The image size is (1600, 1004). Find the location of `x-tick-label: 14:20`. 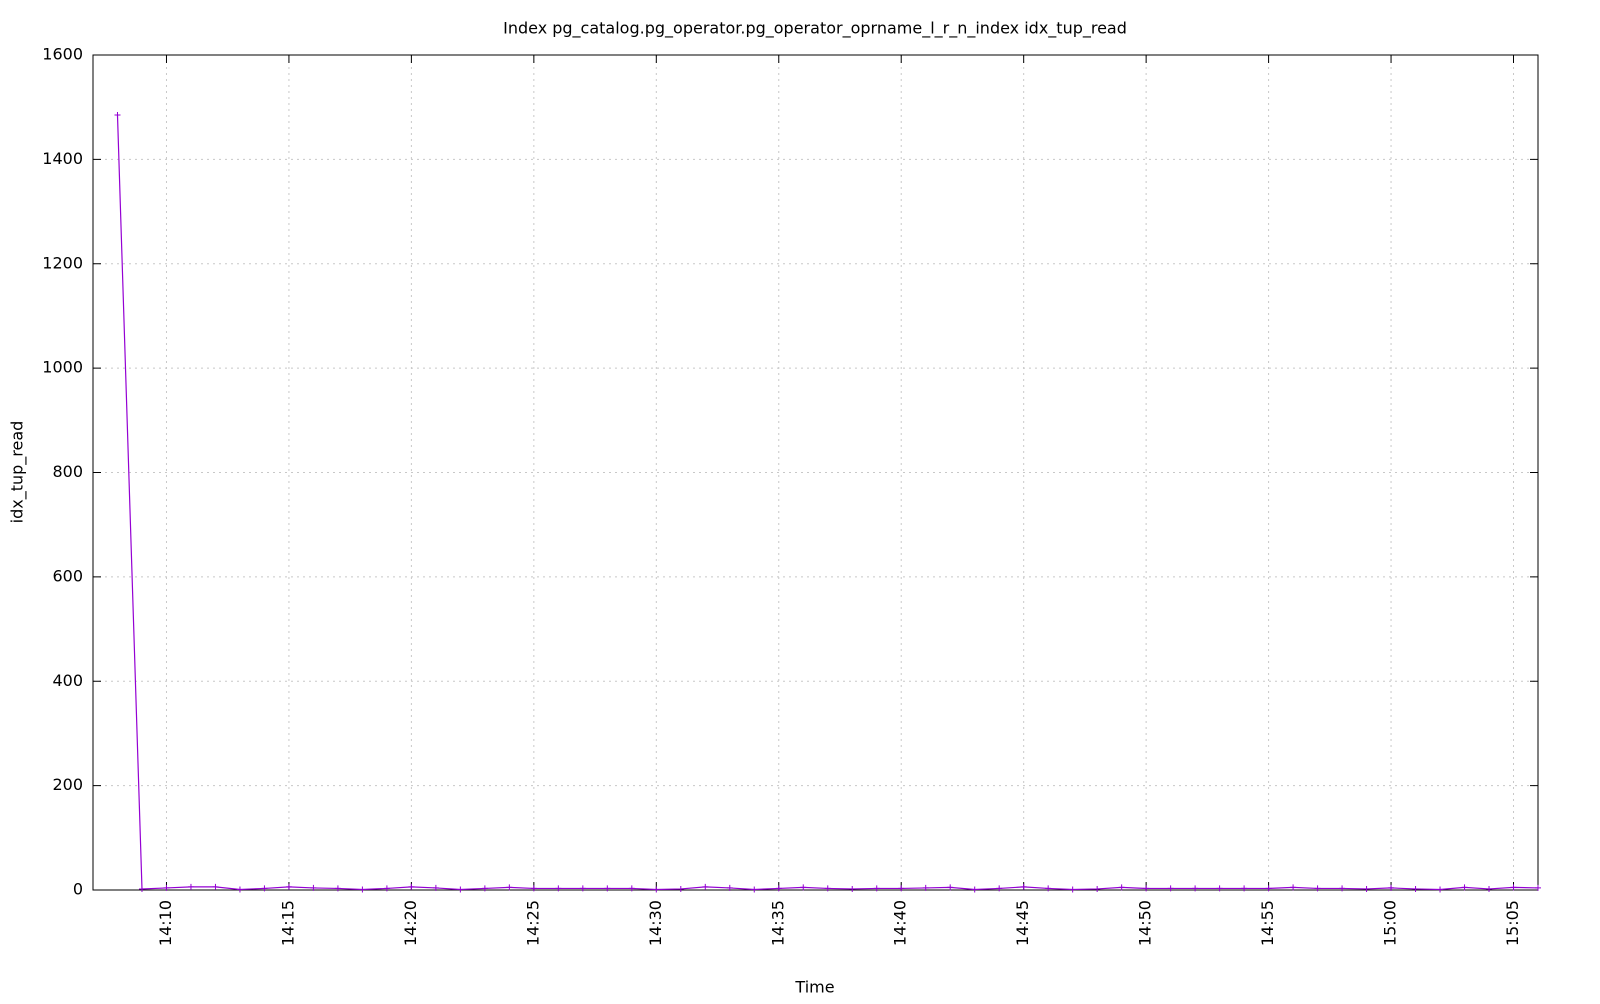

x-tick-label: 14:20 is located at coordinates (410, 923).